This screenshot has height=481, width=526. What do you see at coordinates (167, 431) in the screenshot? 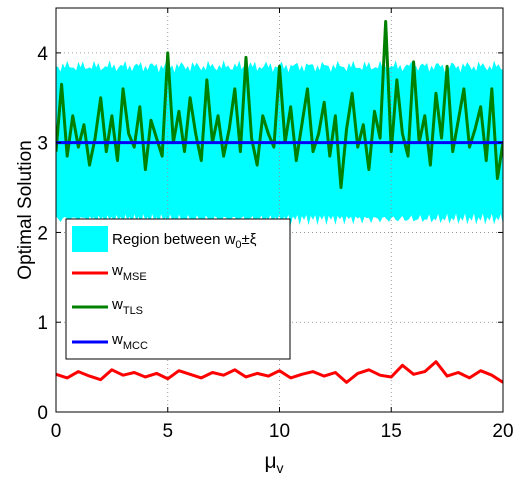
I see `x-tick-label-1: 5` at bounding box center [167, 431].